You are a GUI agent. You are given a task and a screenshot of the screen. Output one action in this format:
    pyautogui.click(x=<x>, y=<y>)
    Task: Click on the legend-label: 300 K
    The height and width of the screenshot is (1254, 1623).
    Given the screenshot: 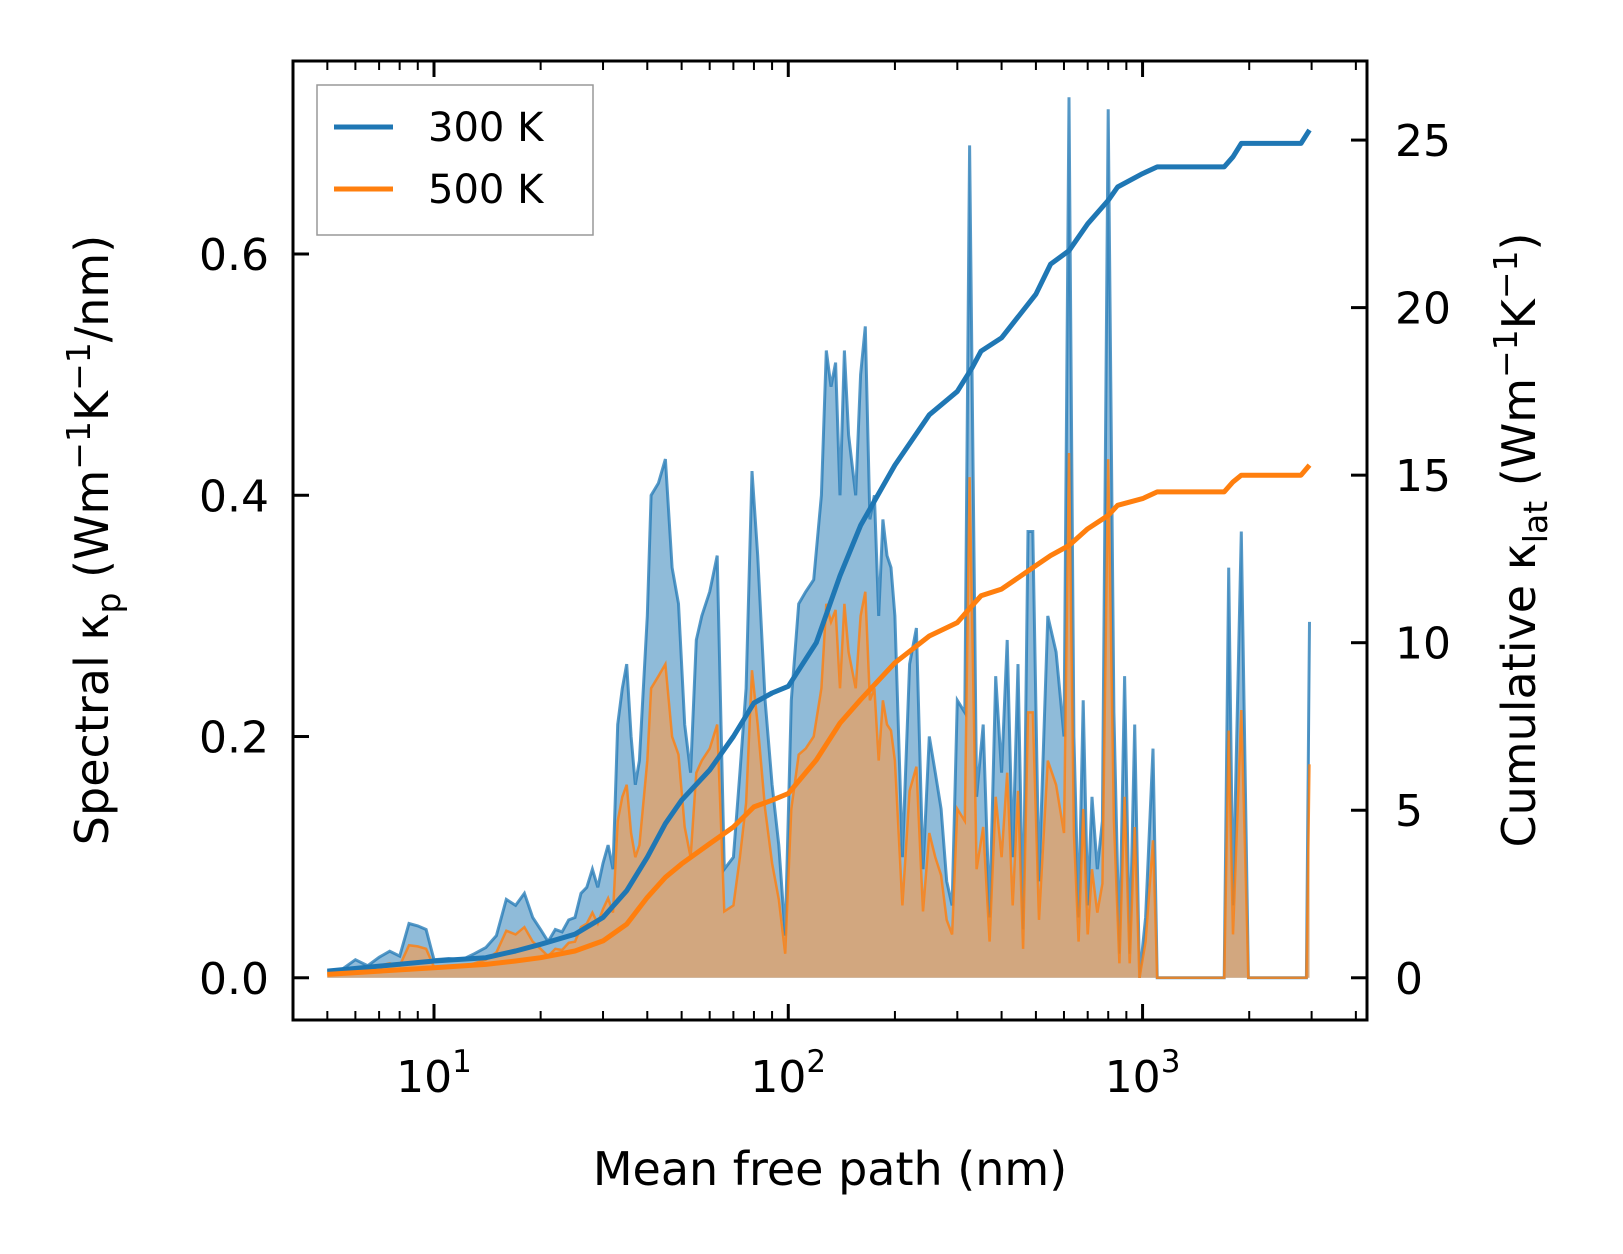 What is the action you would take?
    pyautogui.click(x=486, y=128)
    